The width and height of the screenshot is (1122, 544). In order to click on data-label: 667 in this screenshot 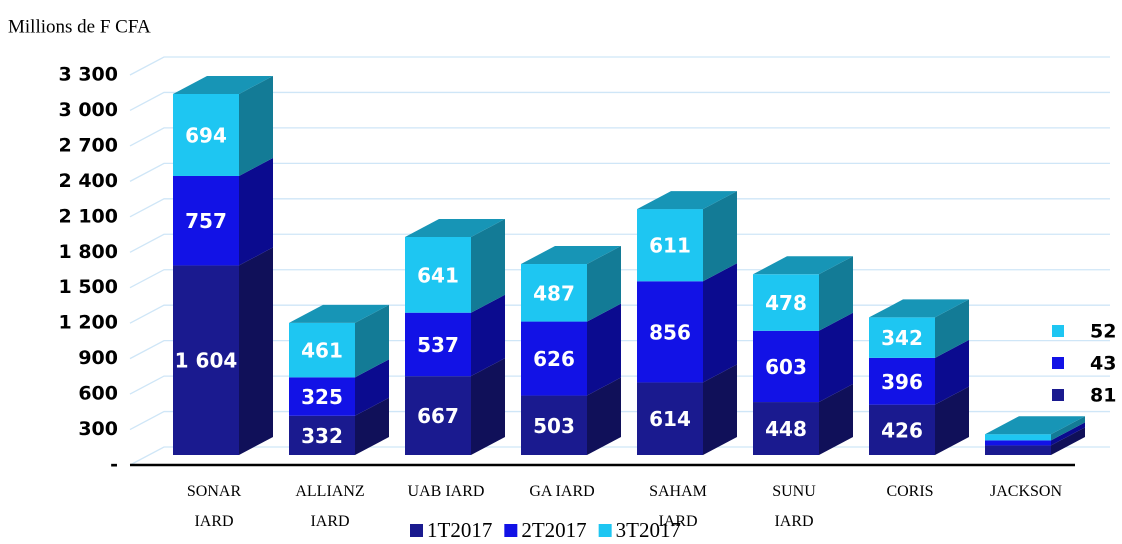, I will do `click(438, 416)`.